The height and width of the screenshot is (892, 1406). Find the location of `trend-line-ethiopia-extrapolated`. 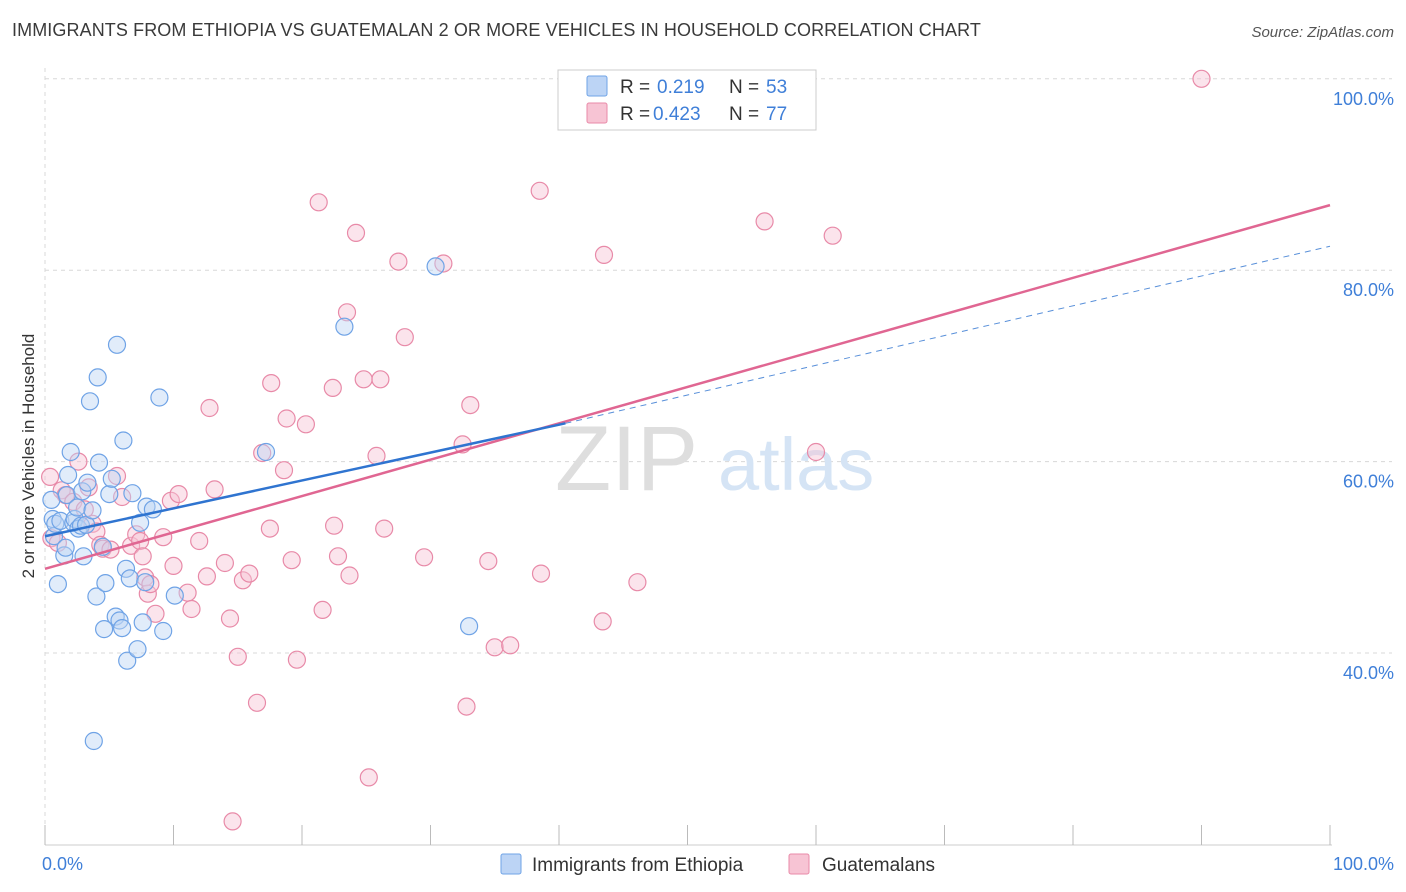

trend-line-ethiopia-extrapolated is located at coordinates (948, 334).